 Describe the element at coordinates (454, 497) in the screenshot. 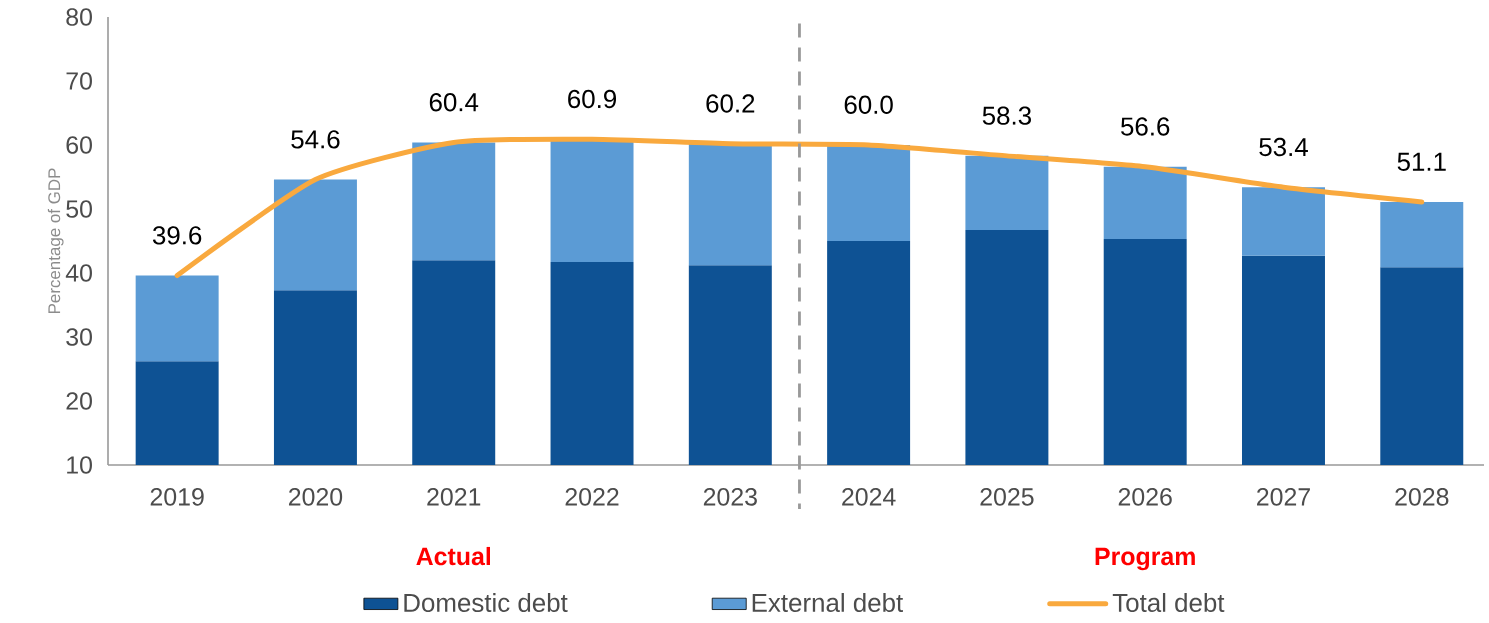

I see `x-tick-label: 2021` at that location.